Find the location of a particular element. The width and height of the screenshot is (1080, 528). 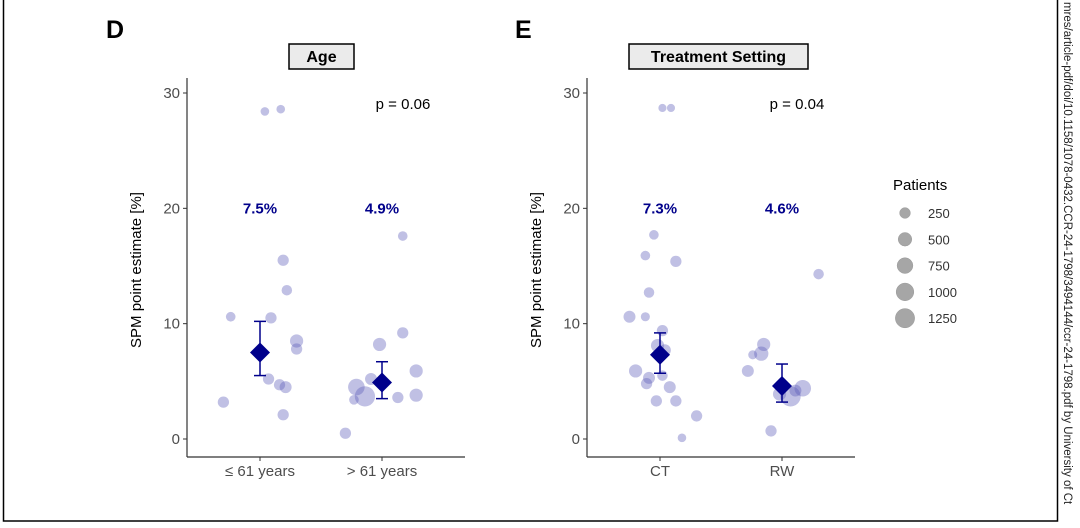

pooled-estimate-label: 4.9% is located at coordinates (382, 208).